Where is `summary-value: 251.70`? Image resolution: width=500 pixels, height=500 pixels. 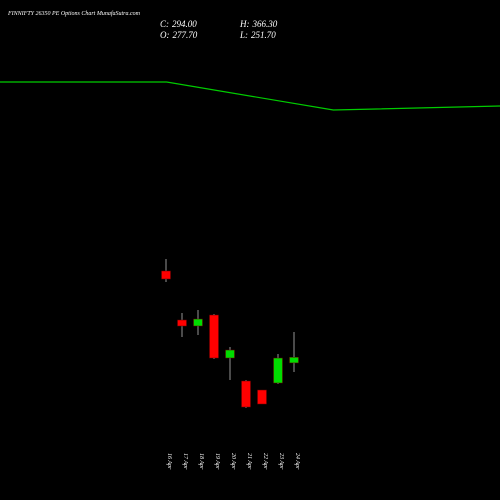 summary-value: 251.70 is located at coordinates (263, 35).